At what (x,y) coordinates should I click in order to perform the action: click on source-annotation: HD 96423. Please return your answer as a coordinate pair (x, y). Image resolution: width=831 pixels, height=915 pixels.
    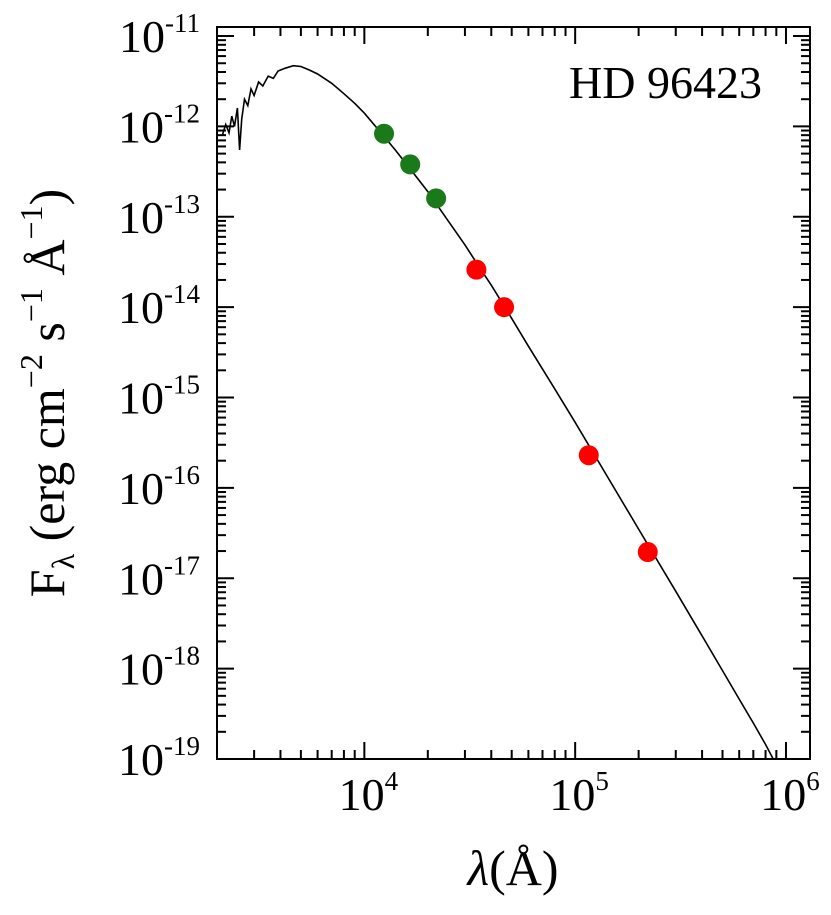
    Looking at the image, I should click on (665, 82).